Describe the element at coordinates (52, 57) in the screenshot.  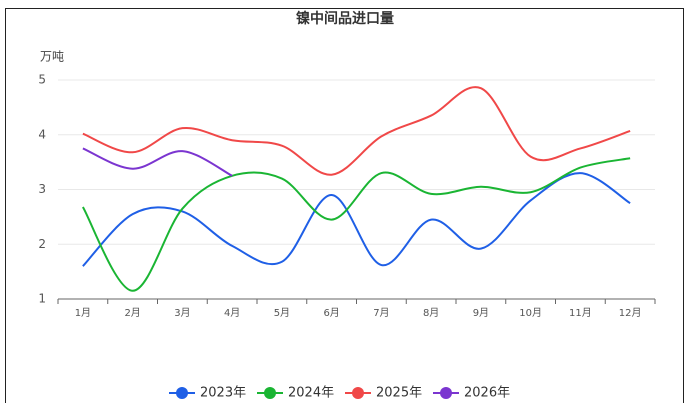
I see `y-axis-label: 万吨` at that location.